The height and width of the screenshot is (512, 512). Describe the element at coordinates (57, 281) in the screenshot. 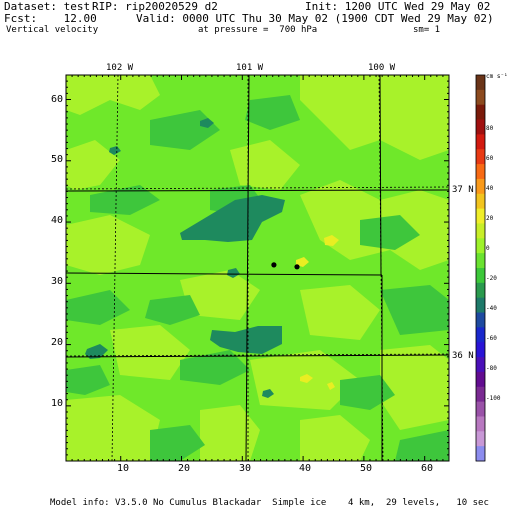

I see `y-tick-label: 30` at that location.